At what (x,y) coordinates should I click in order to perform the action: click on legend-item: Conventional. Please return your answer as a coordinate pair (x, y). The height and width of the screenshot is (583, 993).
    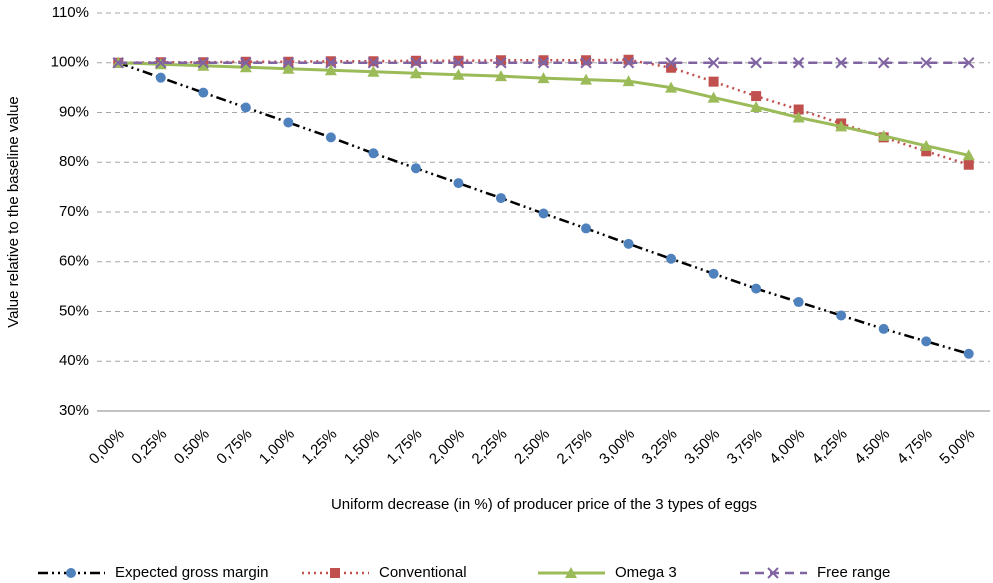
    Looking at the image, I should click on (384, 572).